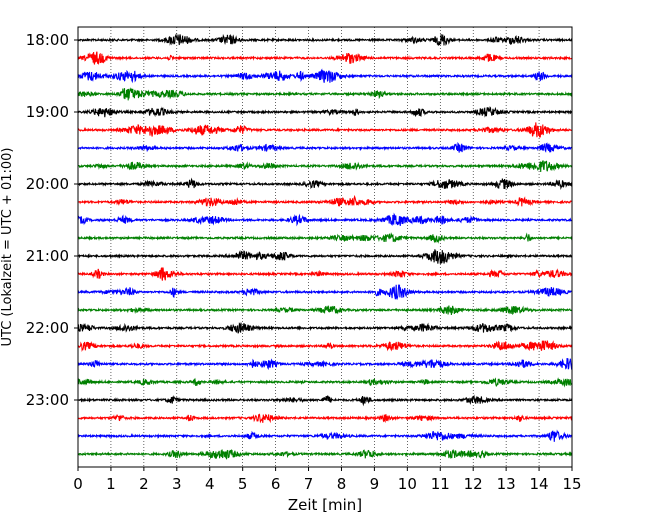 Image resolution: width=650 pixels, height=520 pixels. I want to click on trace-2015, so click(325, 200).